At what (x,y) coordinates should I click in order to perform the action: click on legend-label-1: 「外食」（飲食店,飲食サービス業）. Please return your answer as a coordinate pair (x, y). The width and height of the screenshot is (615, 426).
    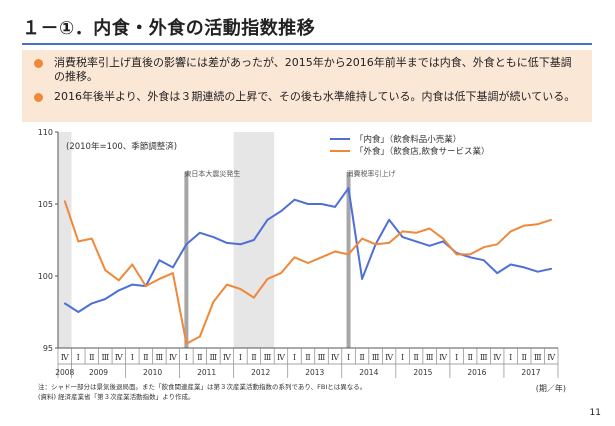
    Looking at the image, I should click on (422, 151).